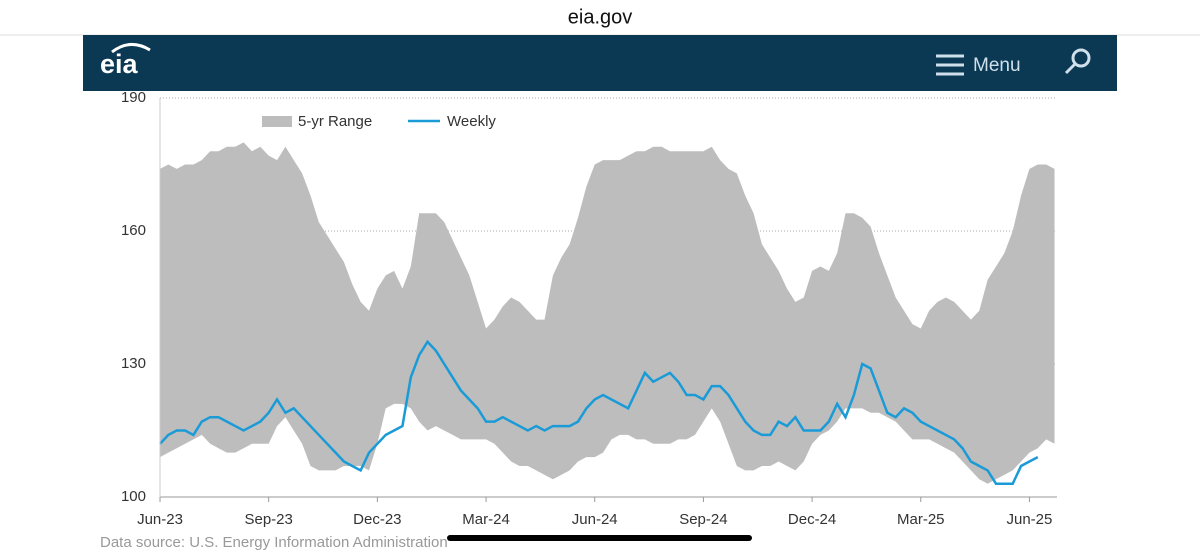 The image size is (1200, 554). Describe the element at coordinates (131, 48) in the screenshot. I see `logo-arc` at that location.